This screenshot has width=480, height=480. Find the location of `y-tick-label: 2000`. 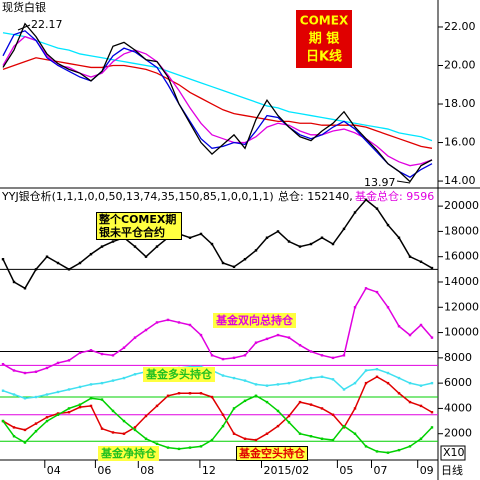

y-tick-label: 2000 is located at coordinates (458, 433).